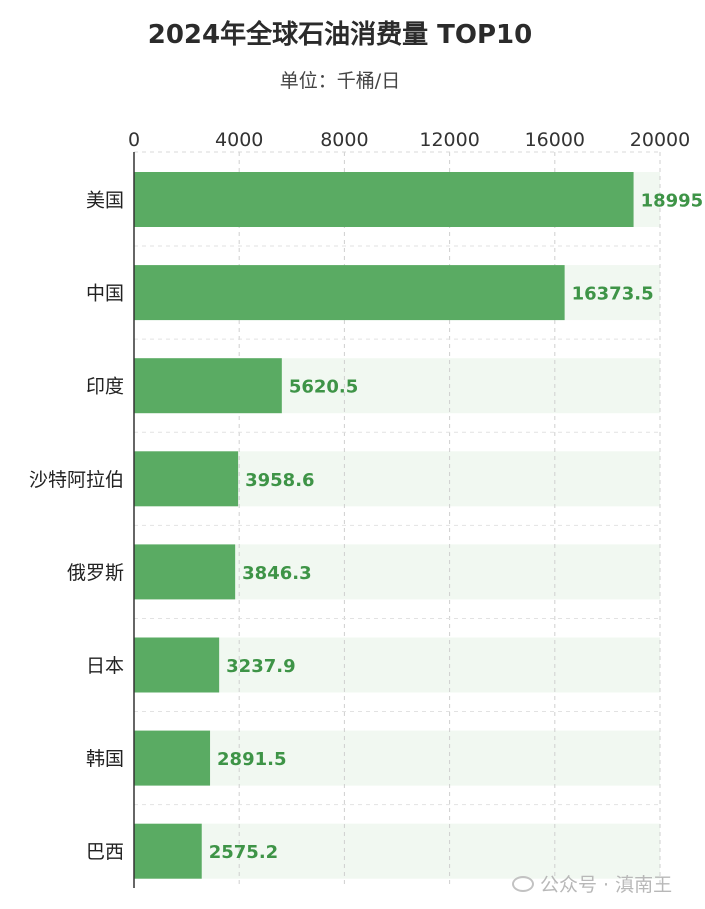 Image resolution: width=705 pixels, height=909 pixels. Describe the element at coordinates (276, 573) in the screenshot. I see `value-label: 3846.3` at that location.